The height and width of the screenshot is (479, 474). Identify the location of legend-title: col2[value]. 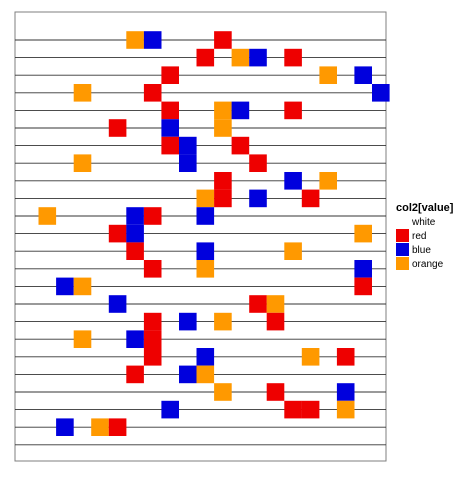
(425, 208).